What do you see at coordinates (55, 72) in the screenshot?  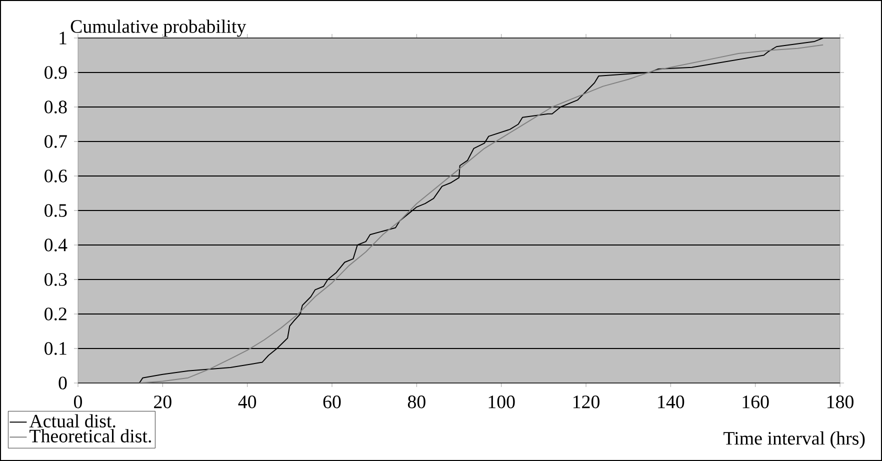 I see `y-tick-label: 0.9` at bounding box center [55, 72].